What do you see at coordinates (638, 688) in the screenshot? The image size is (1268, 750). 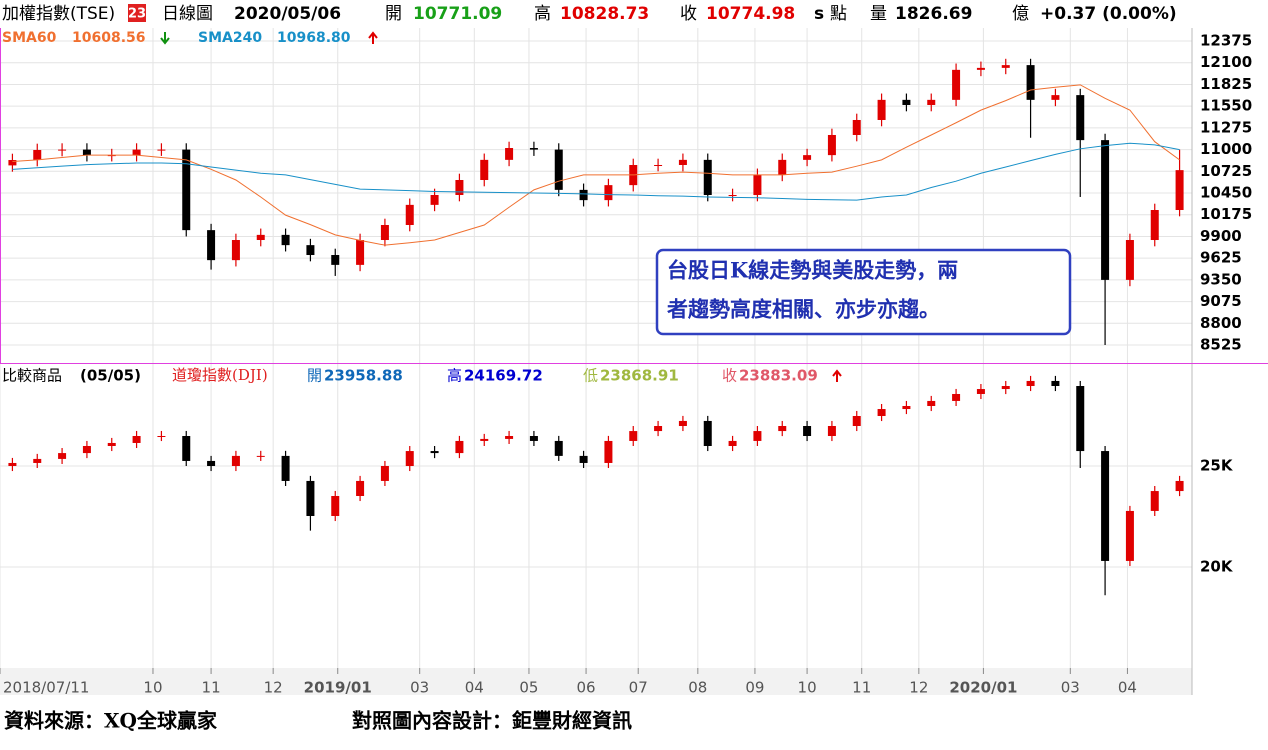 I see `x-tick-label: 07` at bounding box center [638, 688].